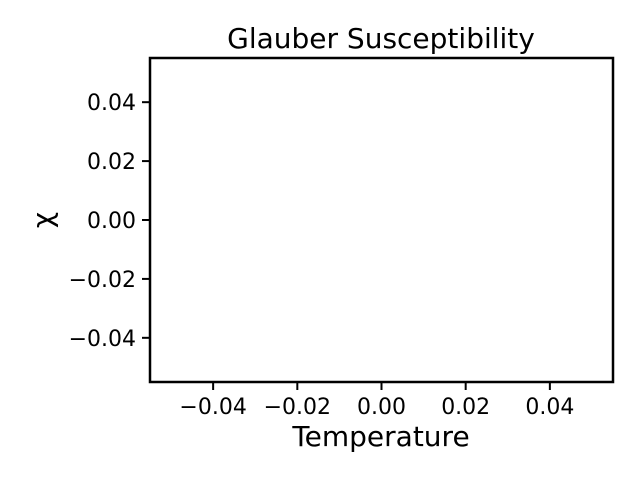 This screenshot has width=640, height=484. I want to click on y-tick-label: 0.00, so click(111, 221).